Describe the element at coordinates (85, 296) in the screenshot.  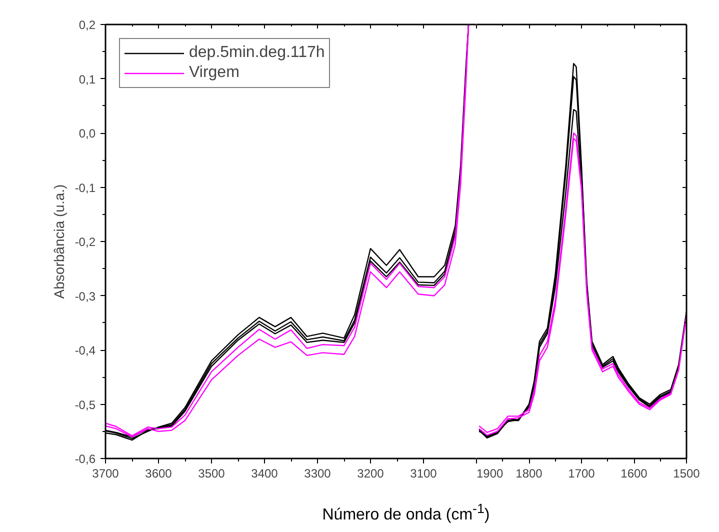
I see `y-tick-label: -0,3` at that location.